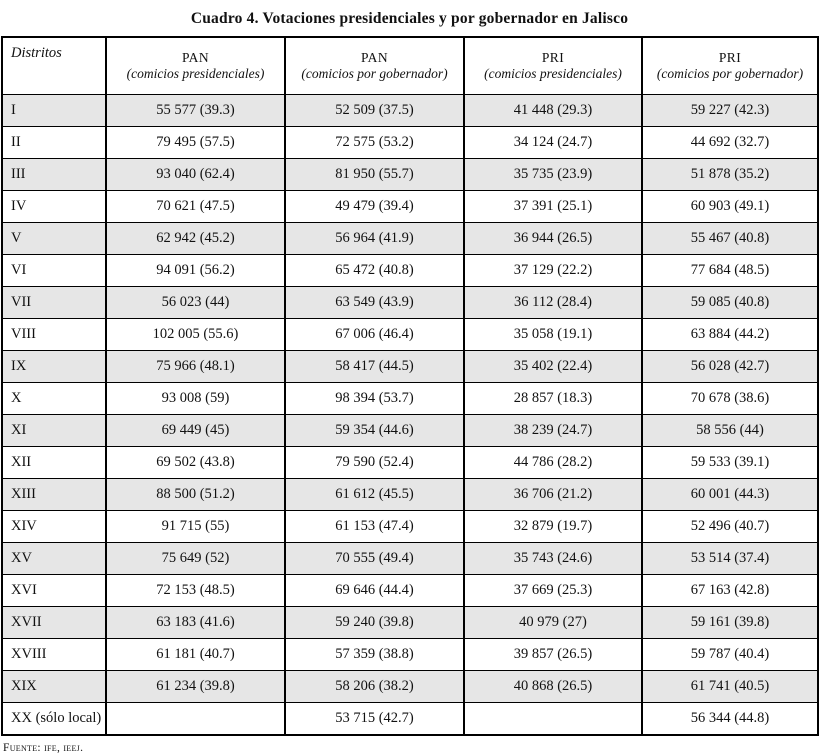 Image resolution: width=819 pixels, height=754 pixels. I want to click on pri-presidencial-cell: 37 129 (22.2), so click(553, 270).